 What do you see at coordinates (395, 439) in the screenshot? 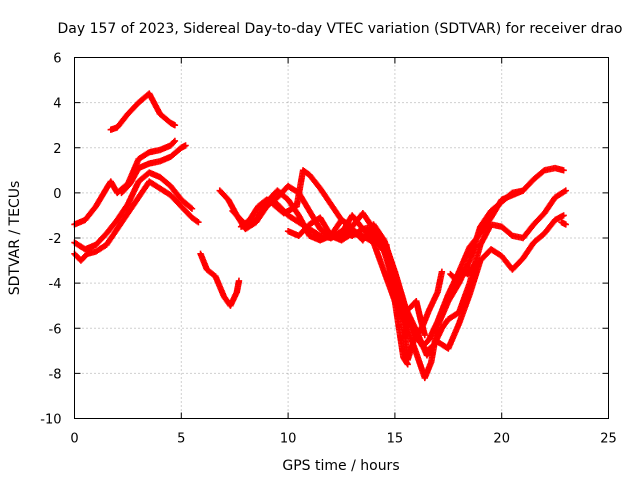
I see `x-tick-label: 15` at bounding box center [395, 439].